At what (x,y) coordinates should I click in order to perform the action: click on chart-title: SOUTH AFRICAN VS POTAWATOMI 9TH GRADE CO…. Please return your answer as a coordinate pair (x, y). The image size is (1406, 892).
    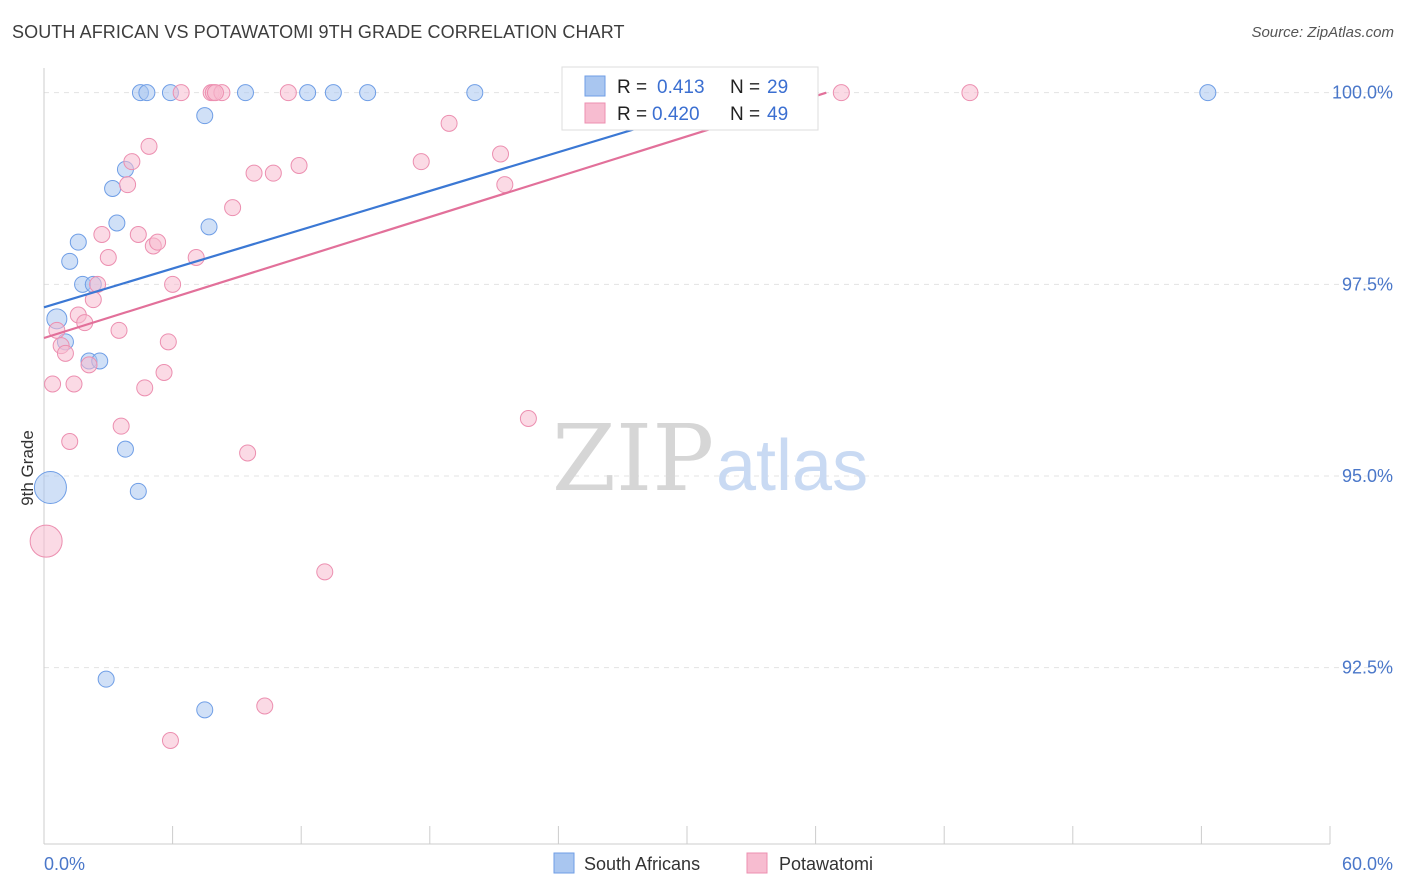
    Looking at the image, I should click on (318, 32).